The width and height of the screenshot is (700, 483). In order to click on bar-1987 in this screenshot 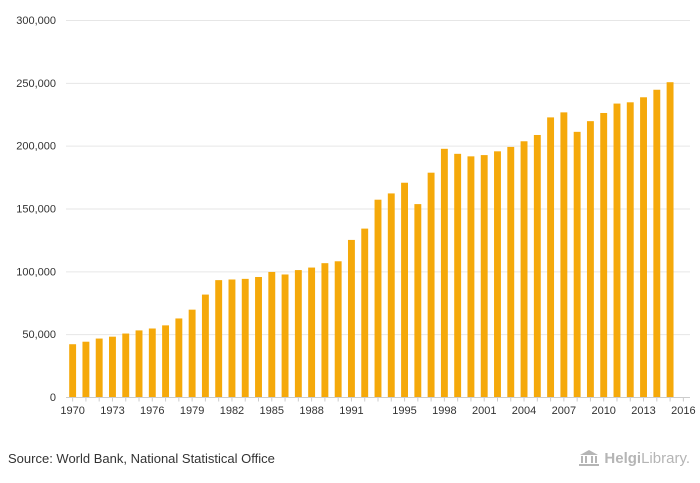, I will do `click(298, 333)`.